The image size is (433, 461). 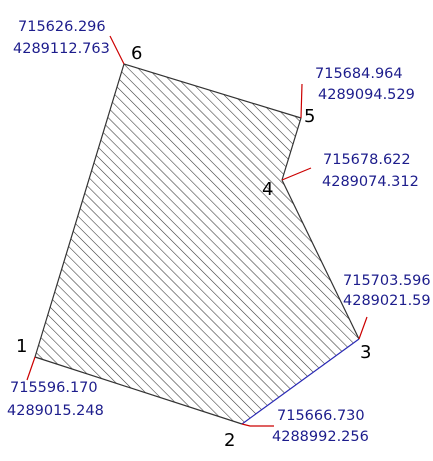 What do you see at coordinates (366, 95) in the screenshot?
I see `northing-label-5: 4289094.529` at bounding box center [366, 95].